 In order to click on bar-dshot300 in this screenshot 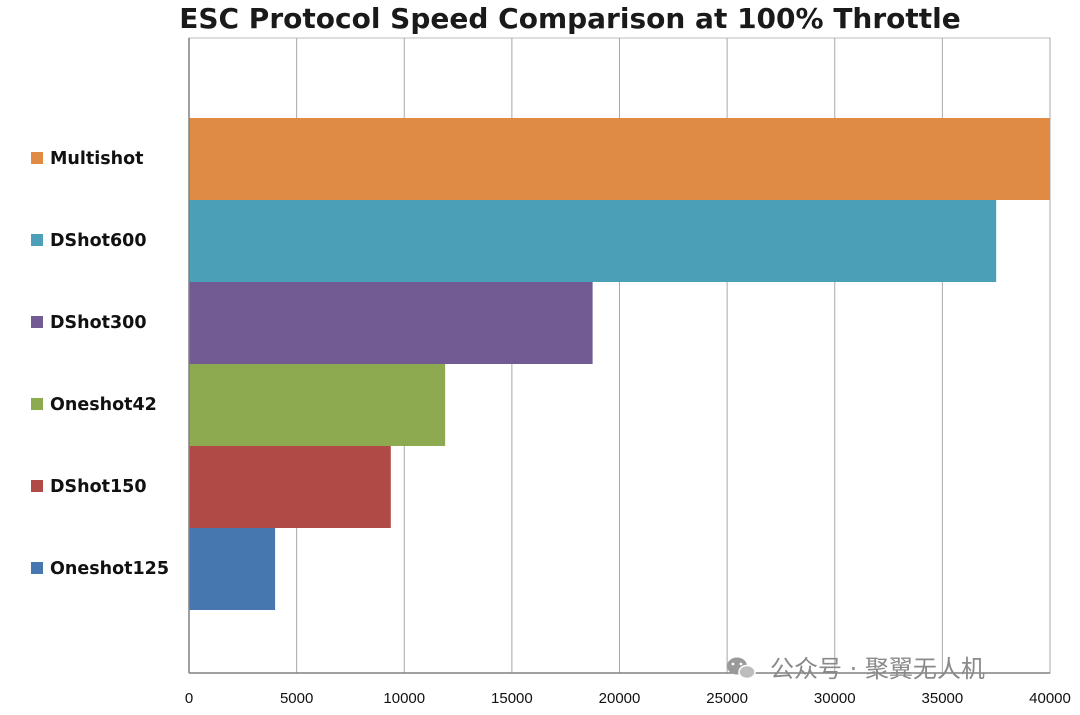, I will do `click(391, 323)`.